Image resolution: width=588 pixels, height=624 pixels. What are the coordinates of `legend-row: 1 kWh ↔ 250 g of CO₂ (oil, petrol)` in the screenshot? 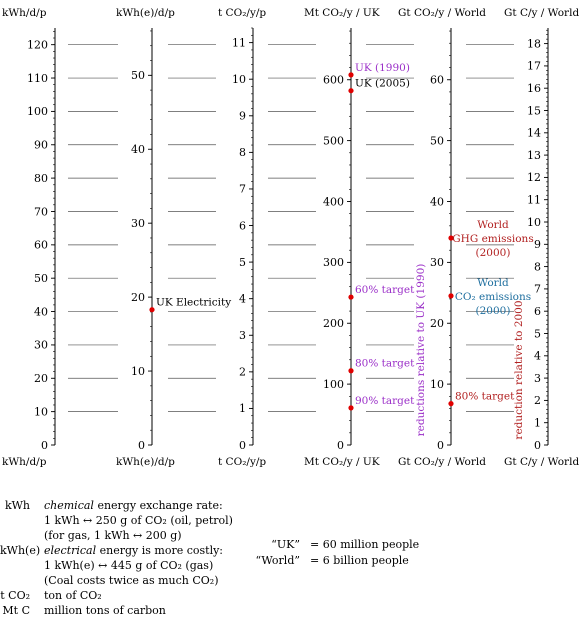 It's located at (116, 520).